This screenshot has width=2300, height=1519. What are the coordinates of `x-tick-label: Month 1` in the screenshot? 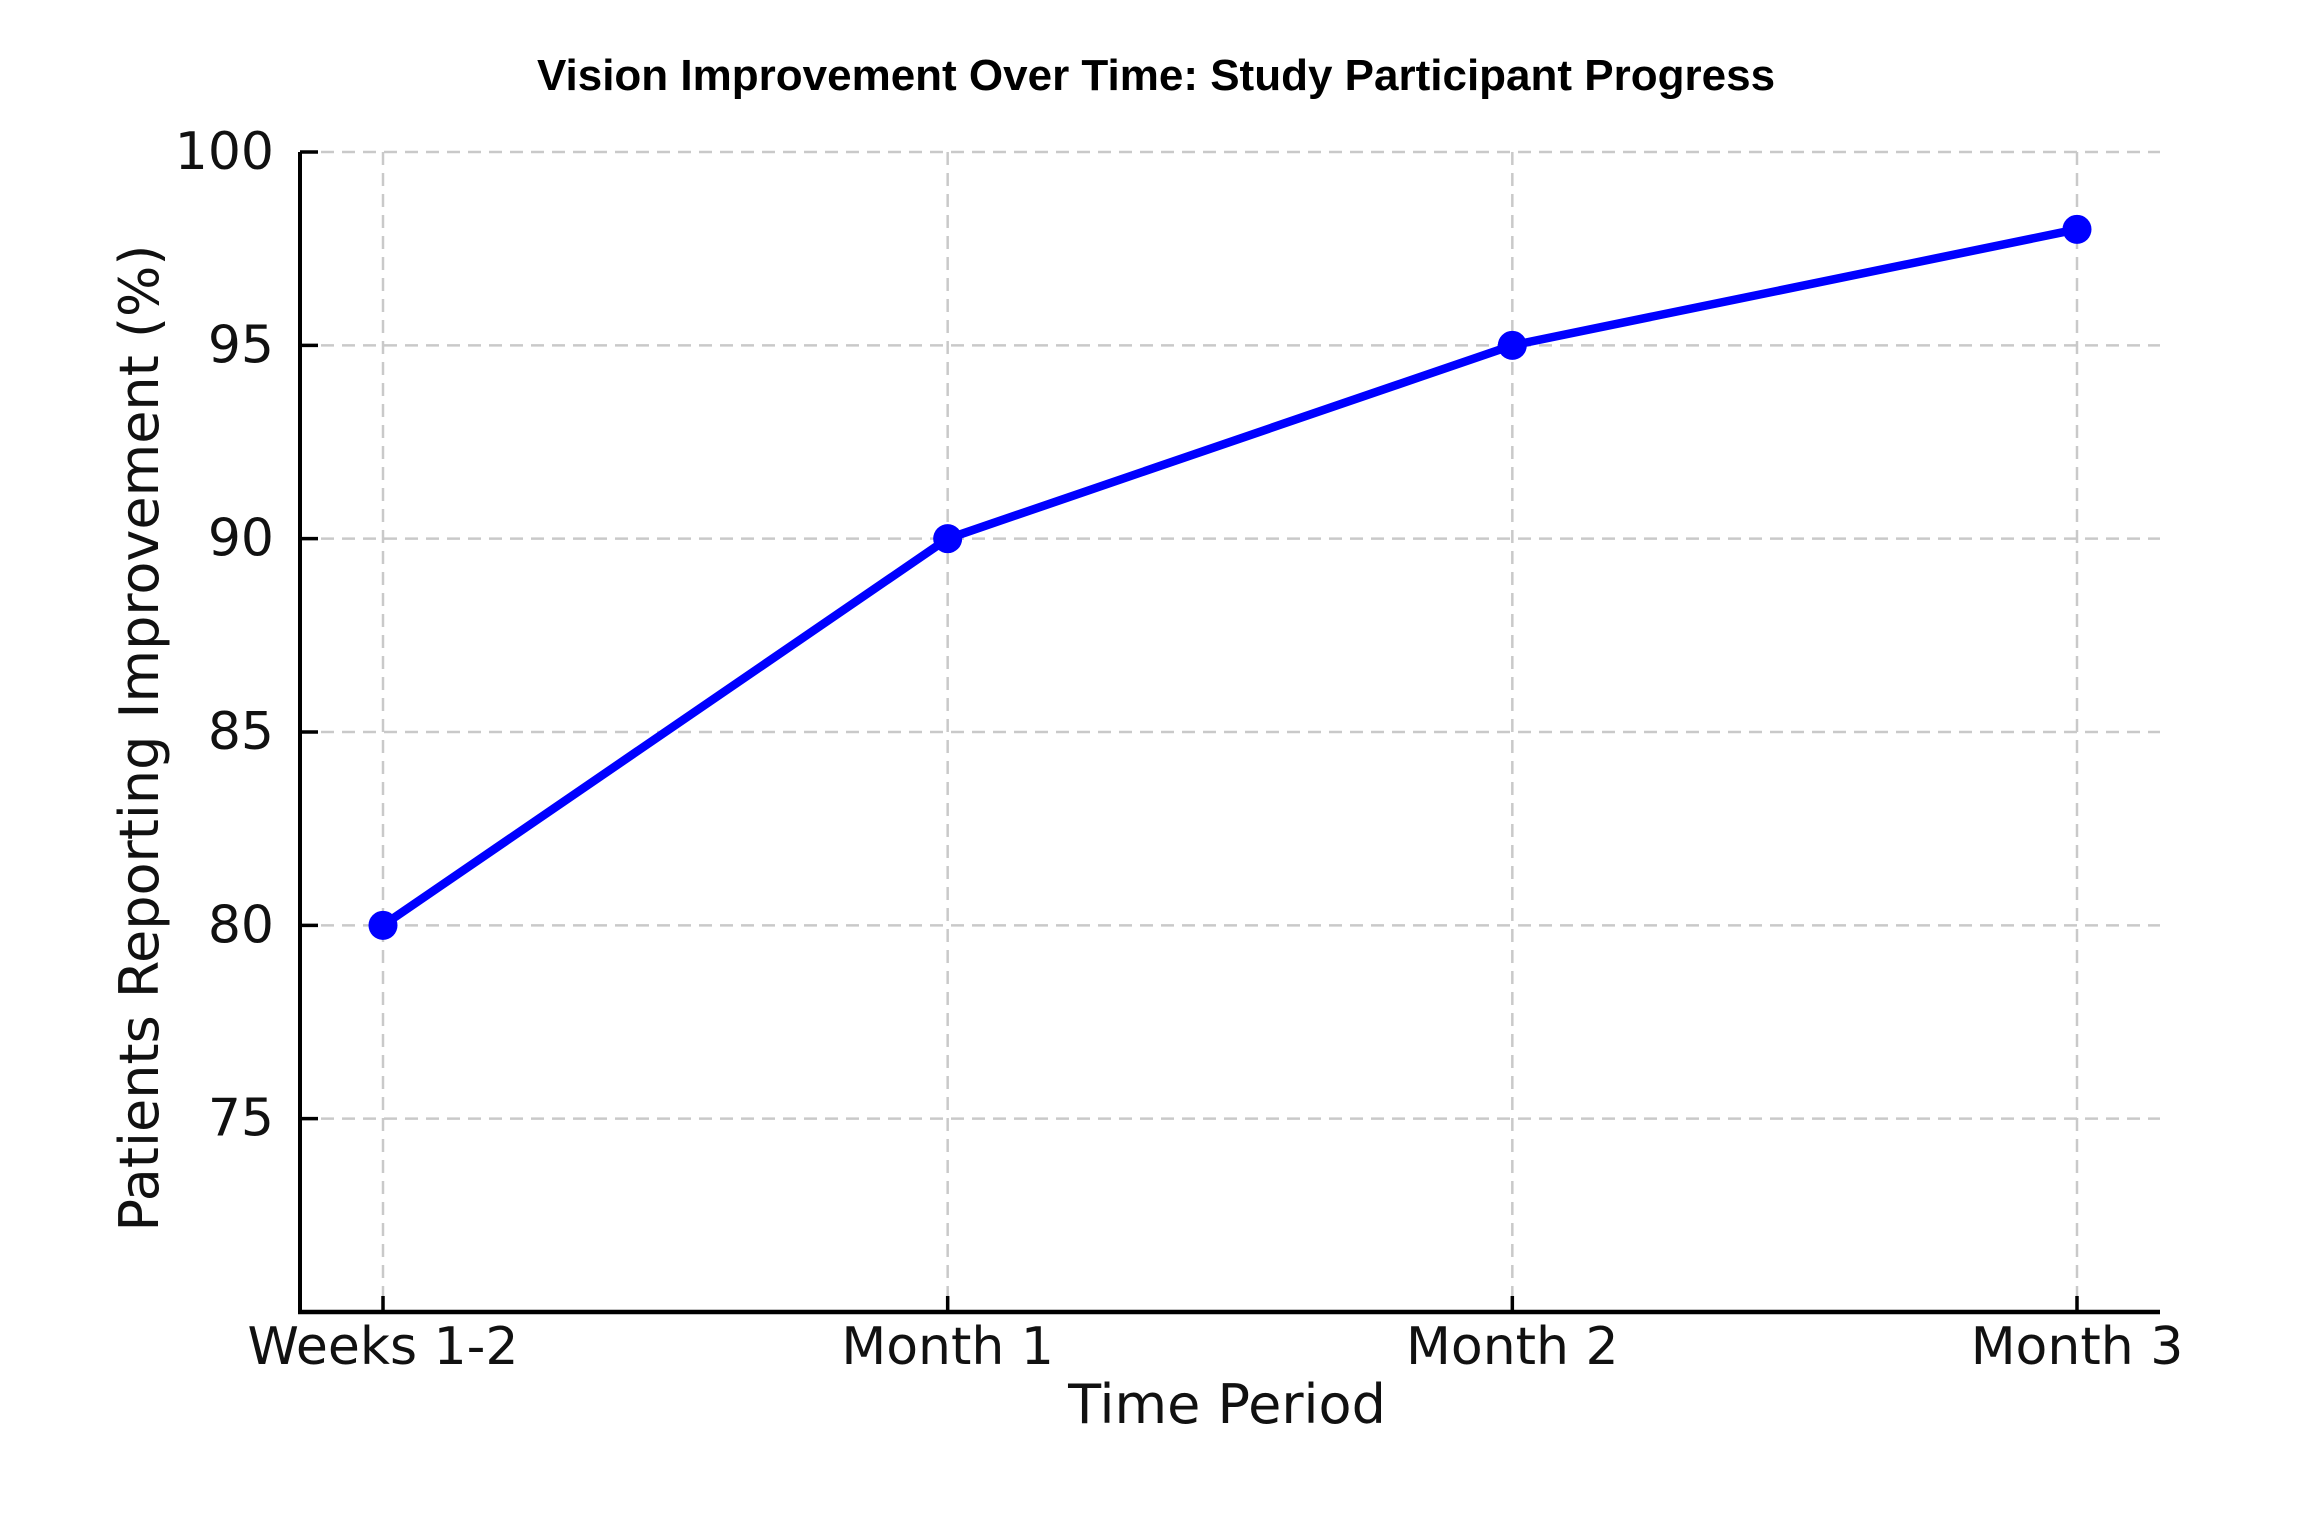 It's located at (947, 1347).